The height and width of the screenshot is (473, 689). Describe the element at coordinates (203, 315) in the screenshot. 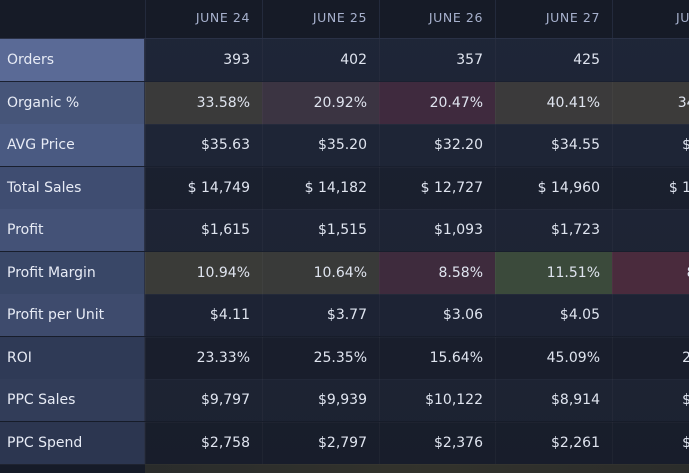

I see `table-cell: $4.11` at that location.